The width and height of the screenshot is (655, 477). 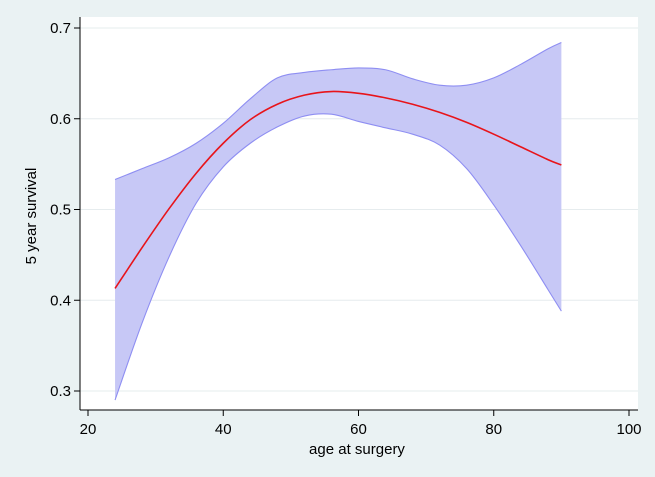 What do you see at coordinates (223, 429) in the screenshot?
I see `x-tick-label-1: 40` at bounding box center [223, 429].